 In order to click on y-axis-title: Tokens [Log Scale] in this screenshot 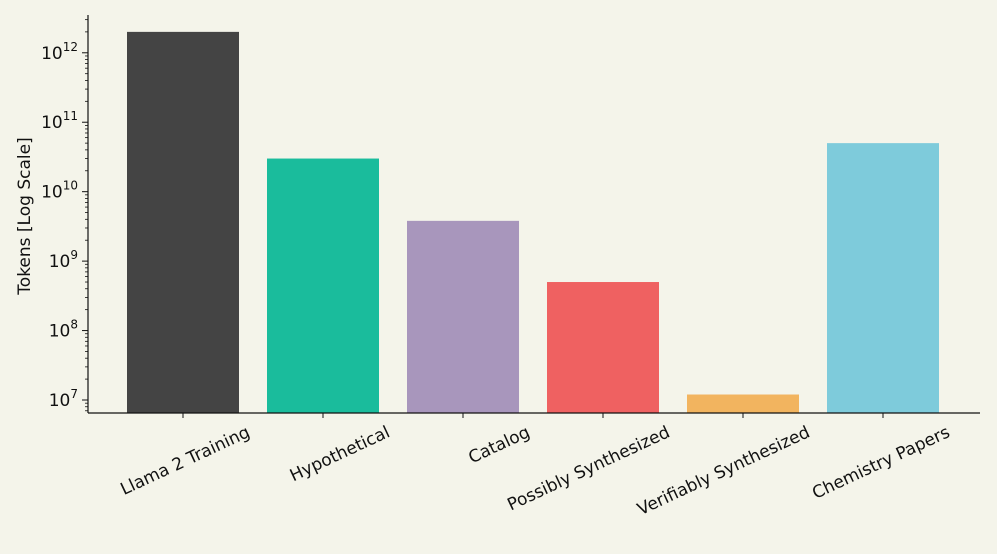, I will do `click(25, 216)`.